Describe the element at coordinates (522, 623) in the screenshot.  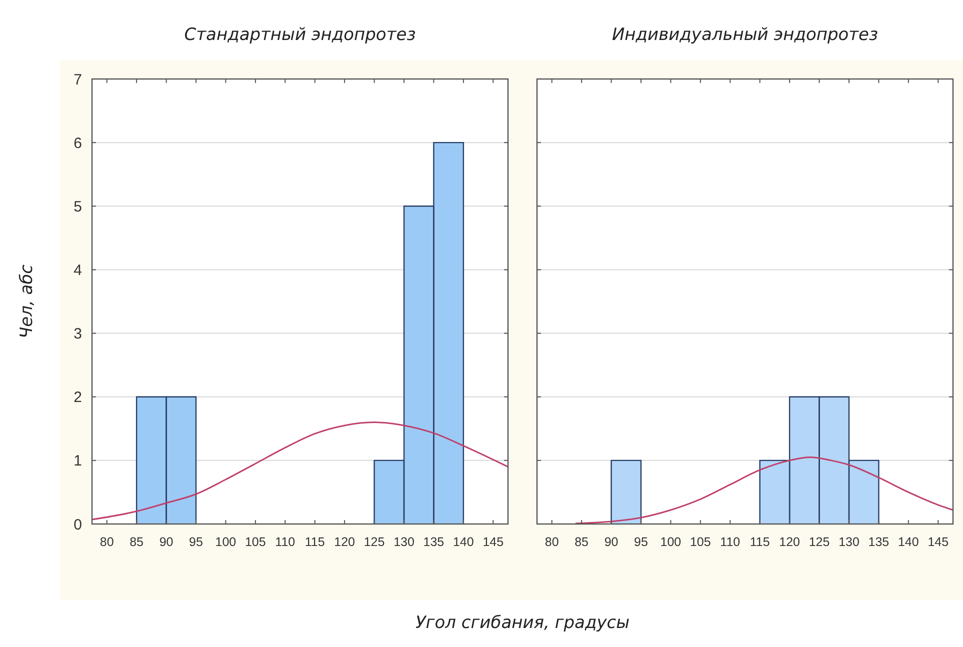
I see `x-axis-title: Угол сгибания, градусы` at that location.